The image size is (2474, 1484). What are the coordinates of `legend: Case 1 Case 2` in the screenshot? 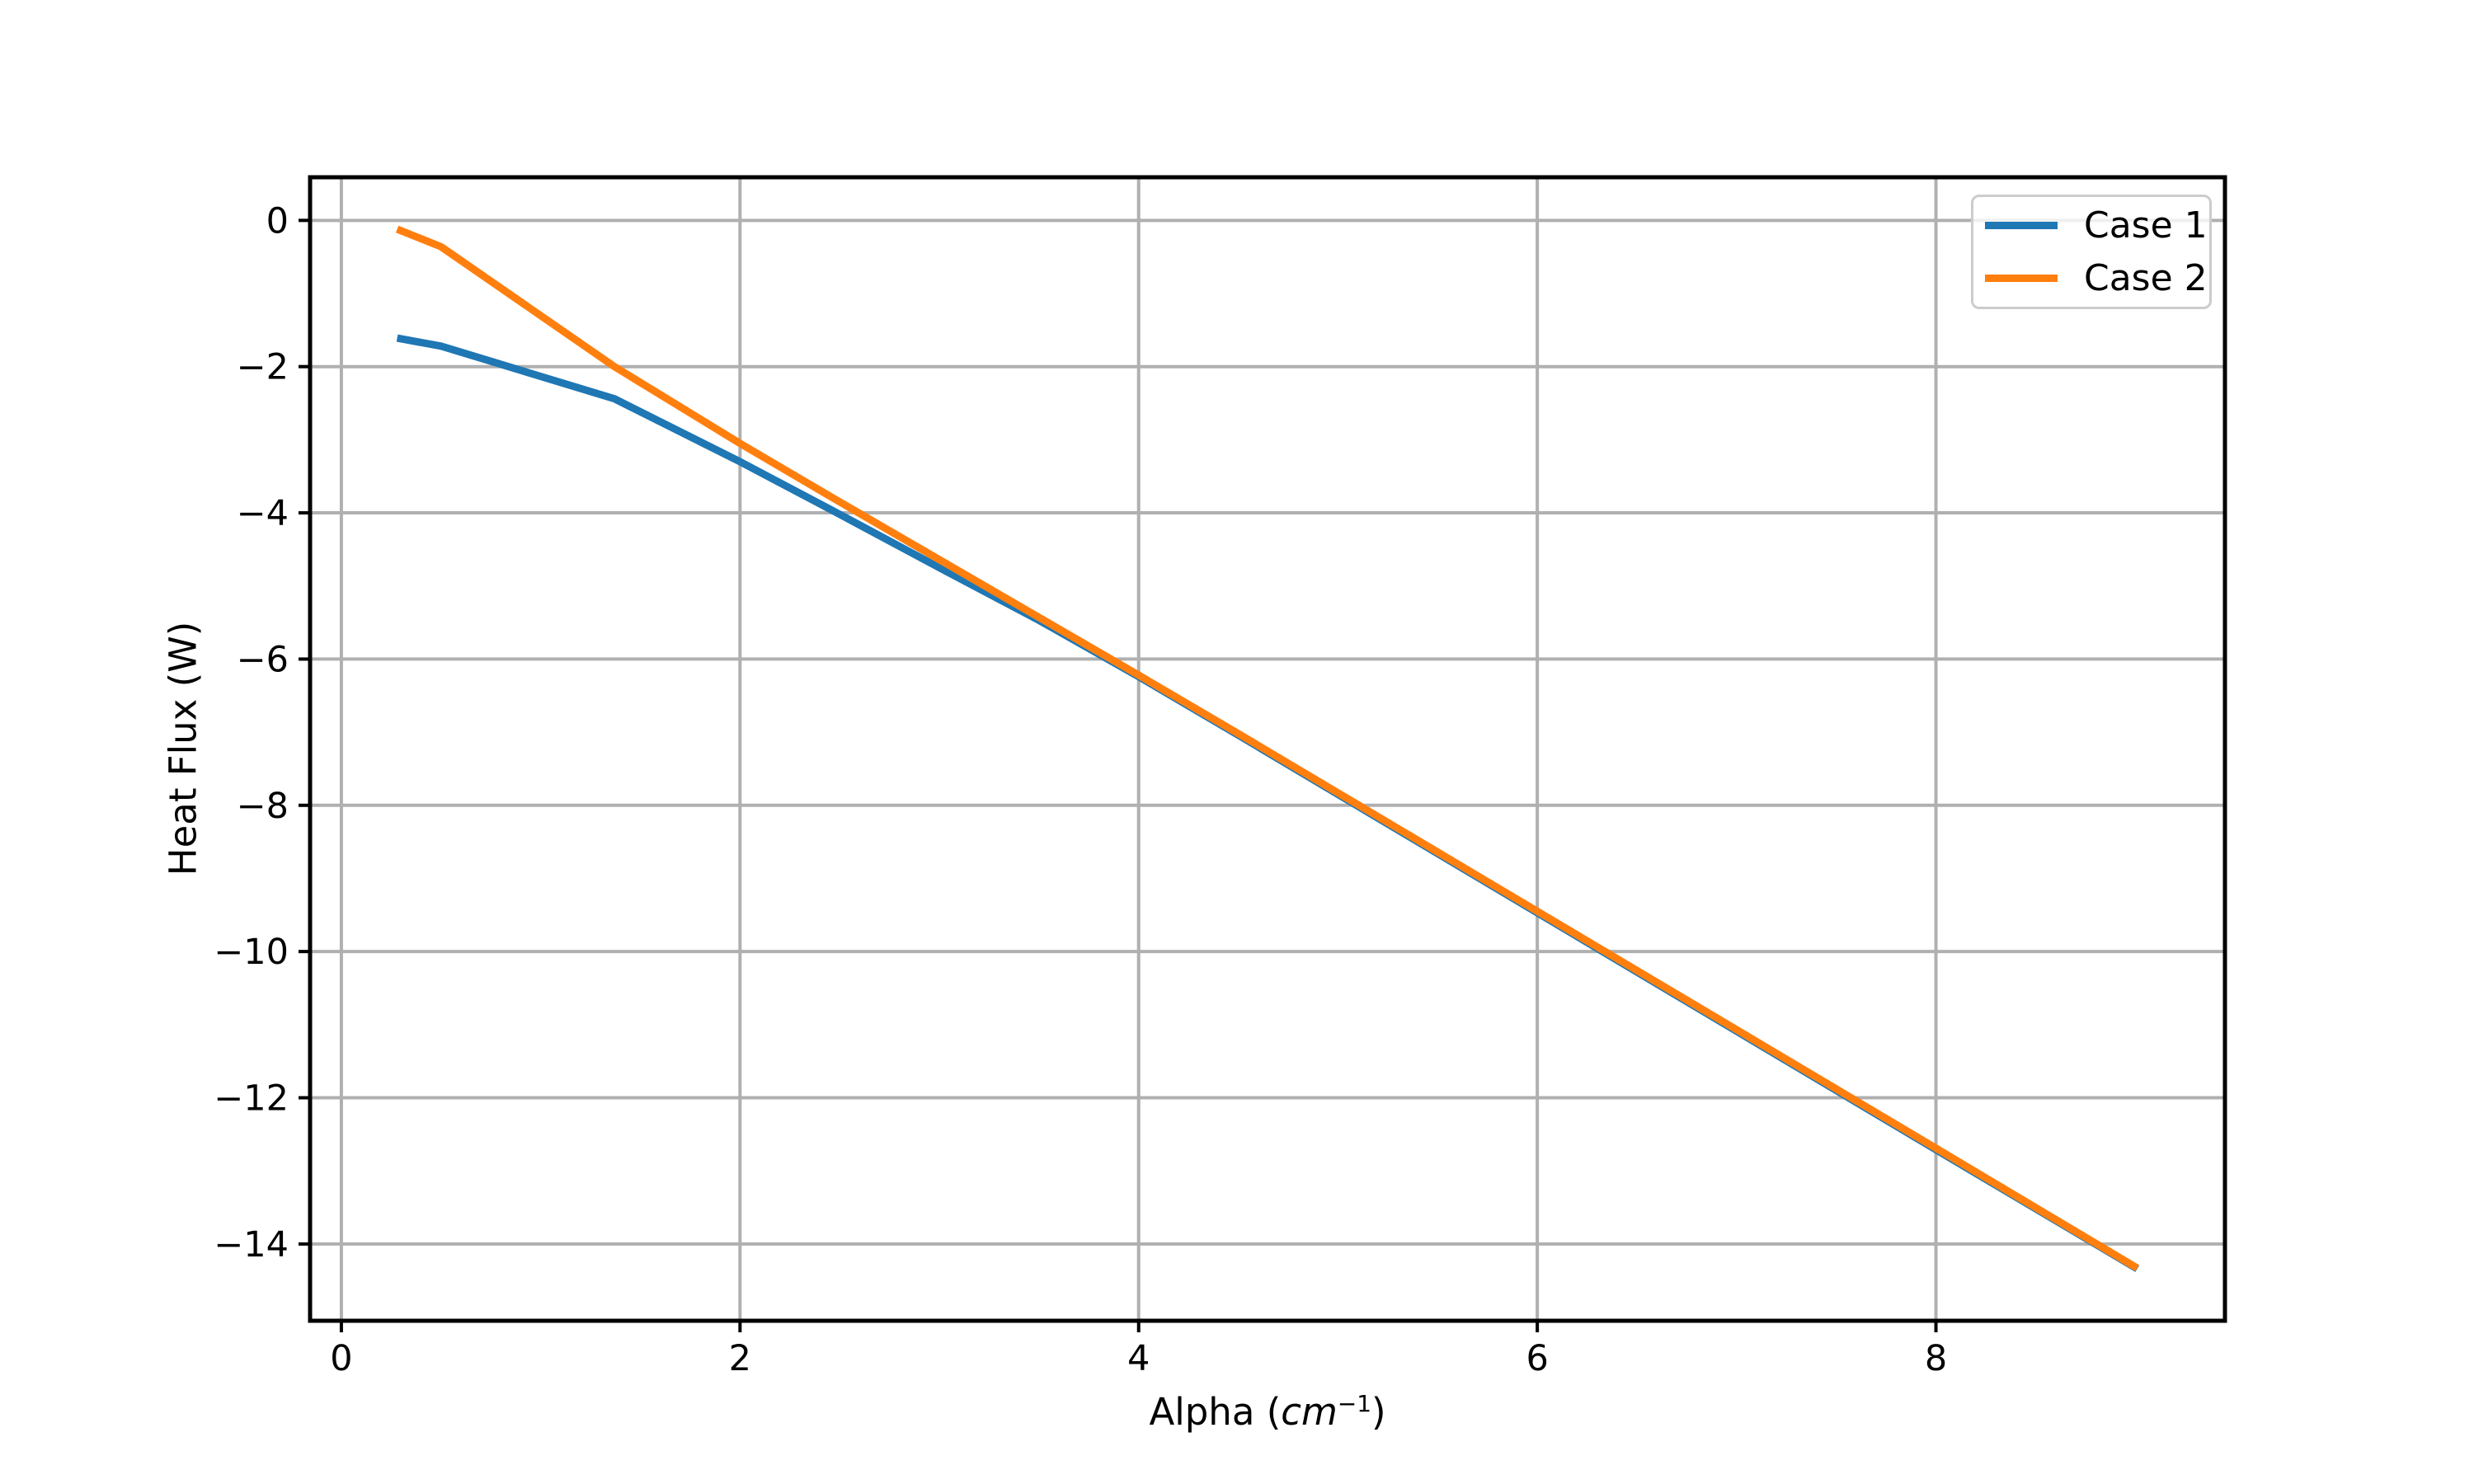 It's located at (2091, 252).